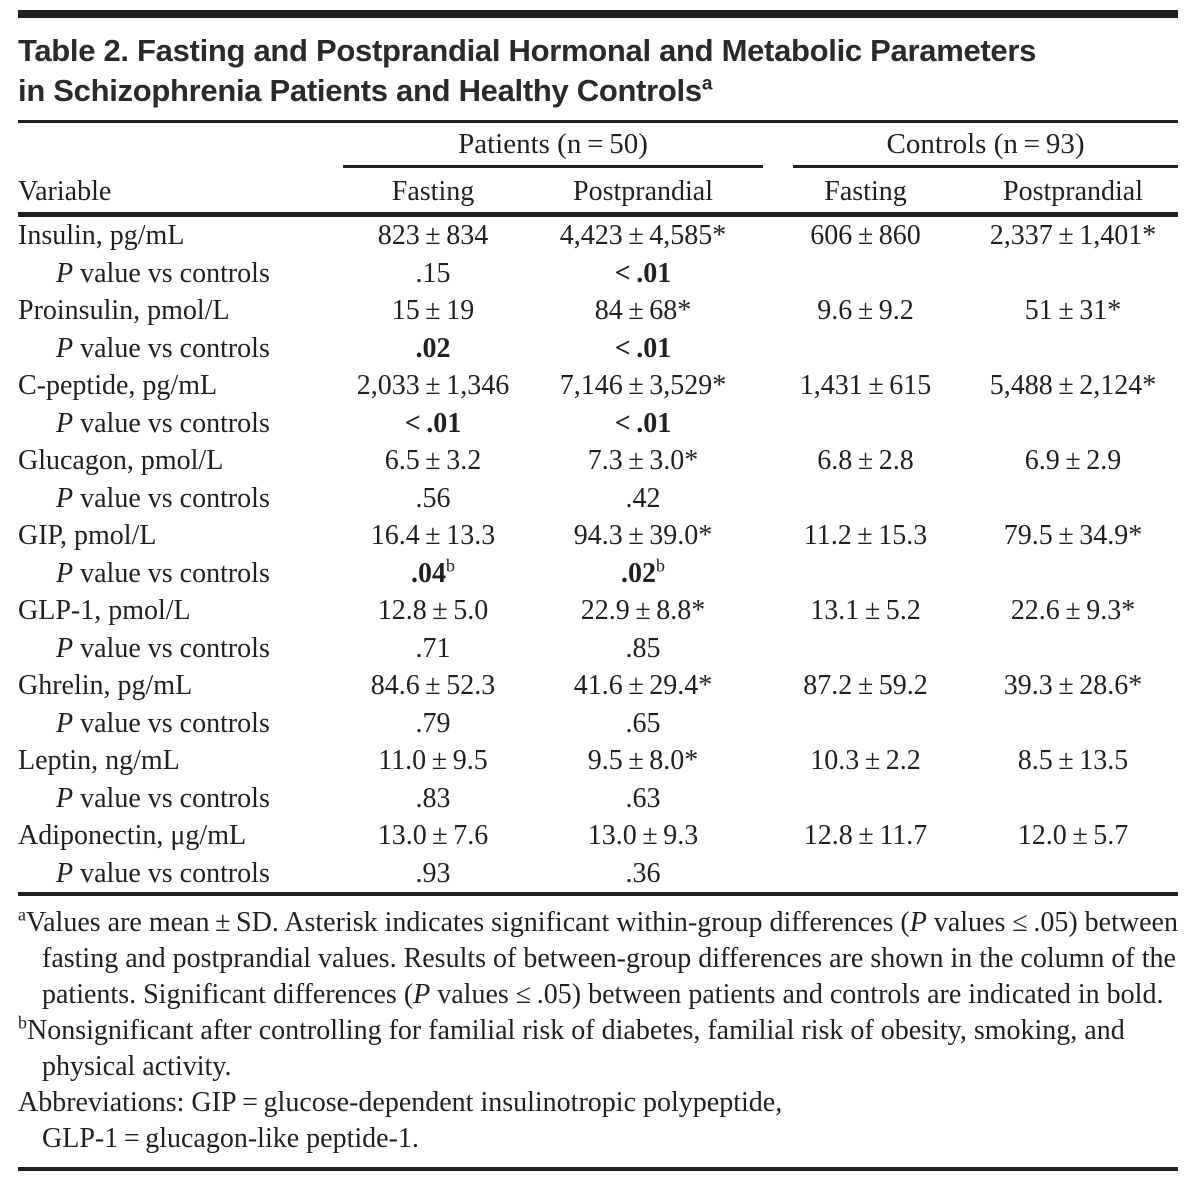 This screenshot has height=1198, width=1196. What do you see at coordinates (1073, 385) in the screenshot?
I see `value-cell: 5,488 ± 2,124*` at bounding box center [1073, 385].